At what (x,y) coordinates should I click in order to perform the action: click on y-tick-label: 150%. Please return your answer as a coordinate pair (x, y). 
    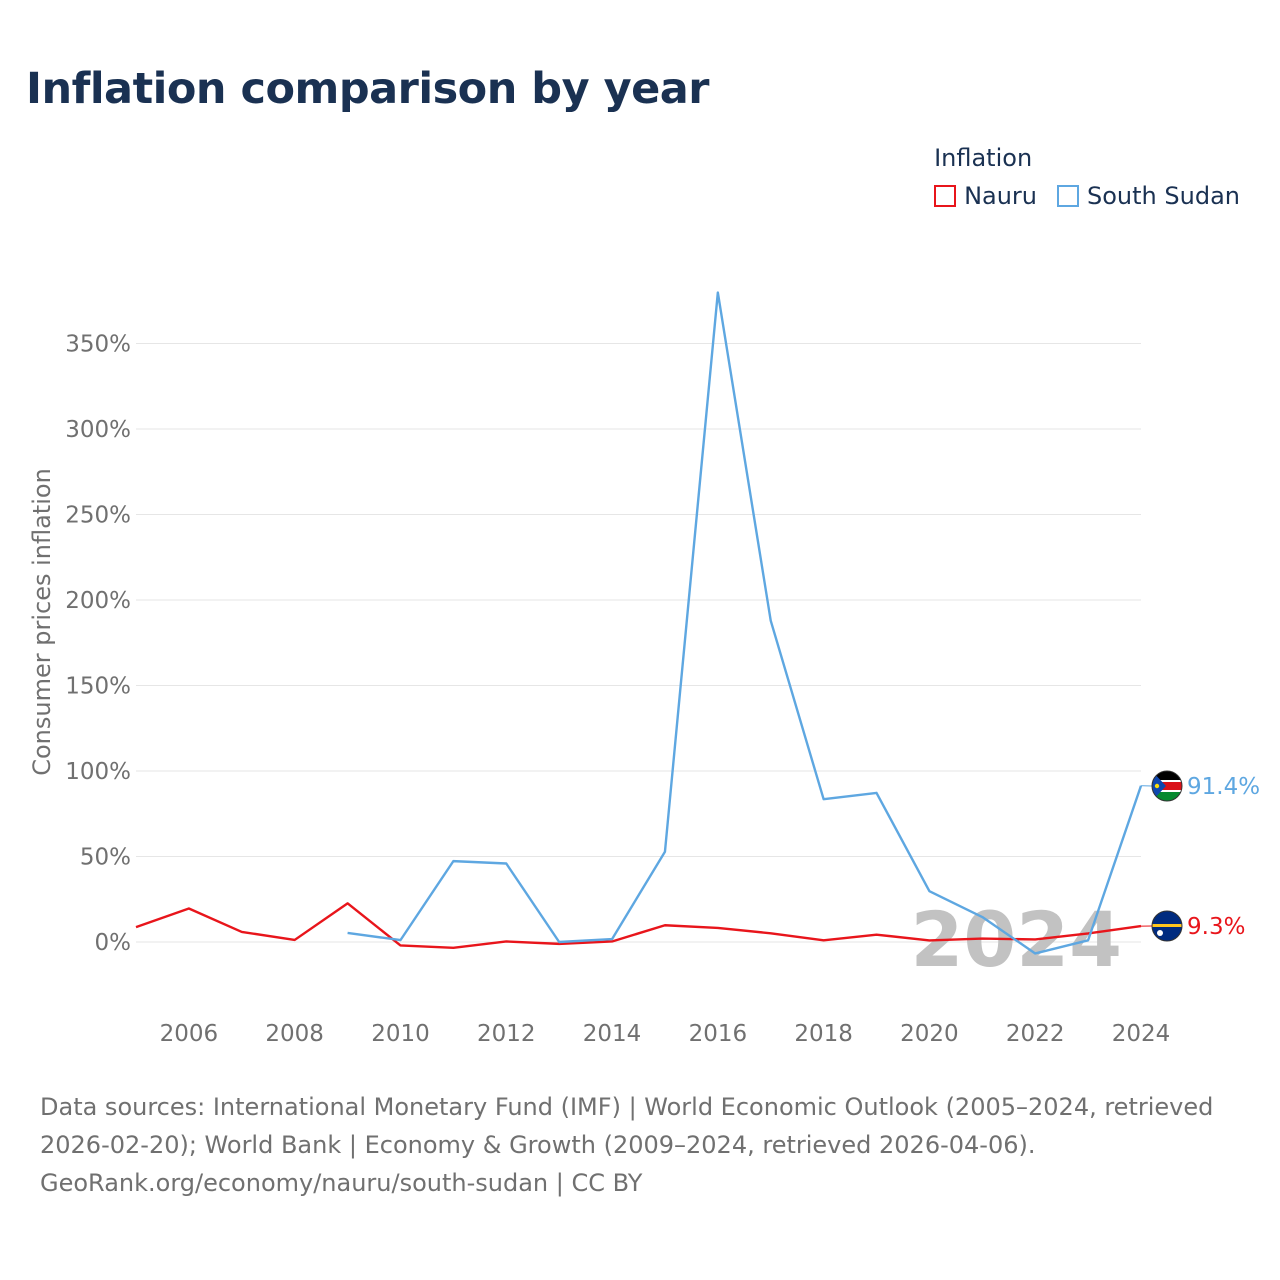
    Looking at the image, I should click on (98, 687).